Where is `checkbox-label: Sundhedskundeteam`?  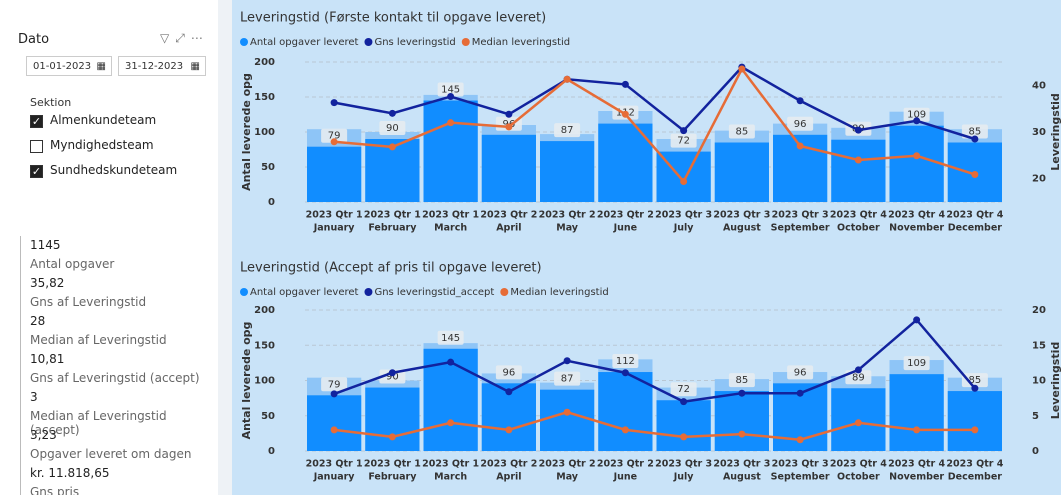 checkbox-label: Sundhedskundeteam is located at coordinates (114, 170).